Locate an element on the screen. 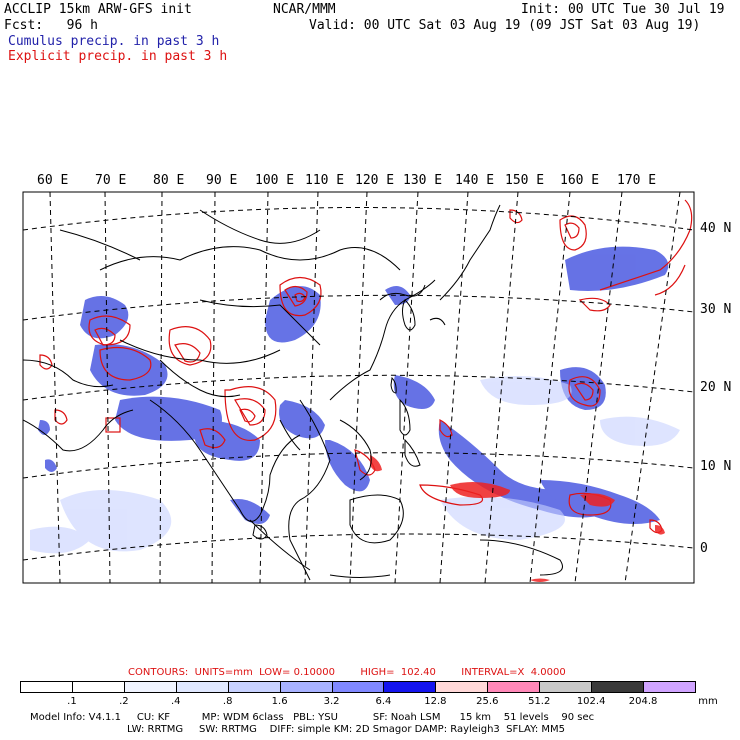 The height and width of the screenshot is (740, 740). color-bar-tick: .2 is located at coordinates (124, 701).